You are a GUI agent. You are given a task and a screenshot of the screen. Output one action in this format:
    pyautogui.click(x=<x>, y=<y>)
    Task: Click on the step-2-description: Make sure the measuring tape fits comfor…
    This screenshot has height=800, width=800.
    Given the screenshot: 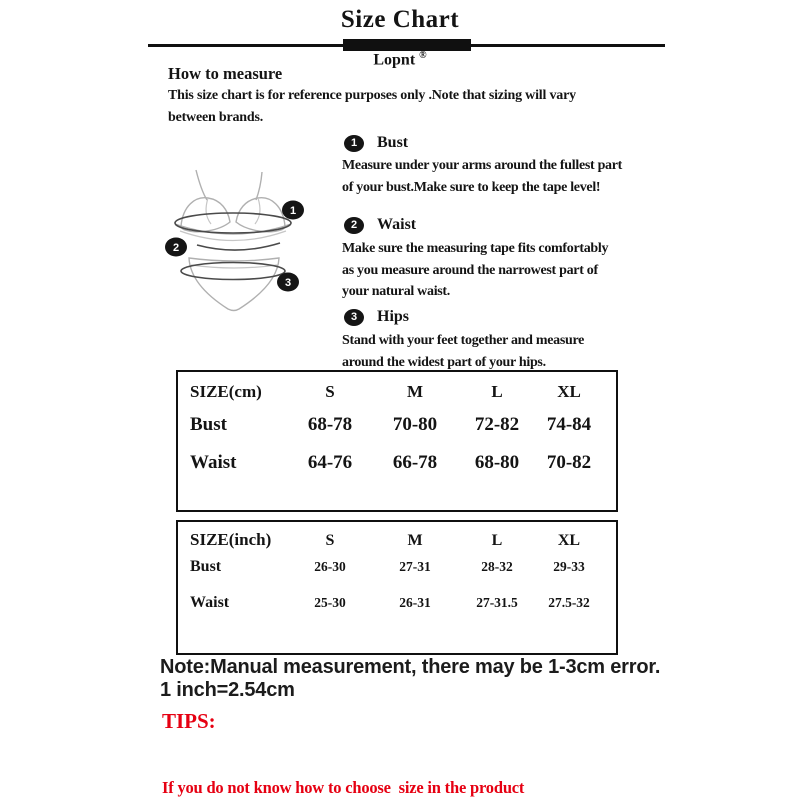 What is the action you would take?
    pyautogui.click(x=475, y=270)
    